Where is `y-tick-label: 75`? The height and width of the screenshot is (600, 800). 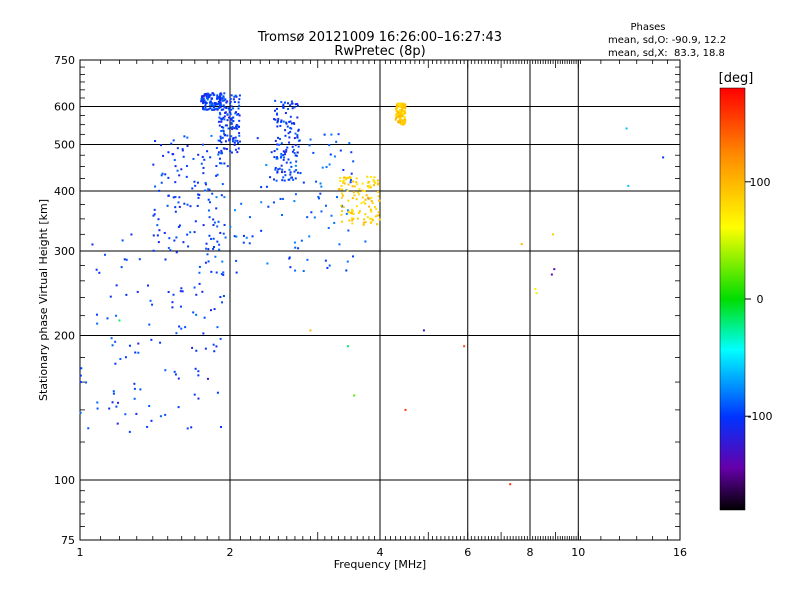
y-tick-label: 75 is located at coordinates (68, 540).